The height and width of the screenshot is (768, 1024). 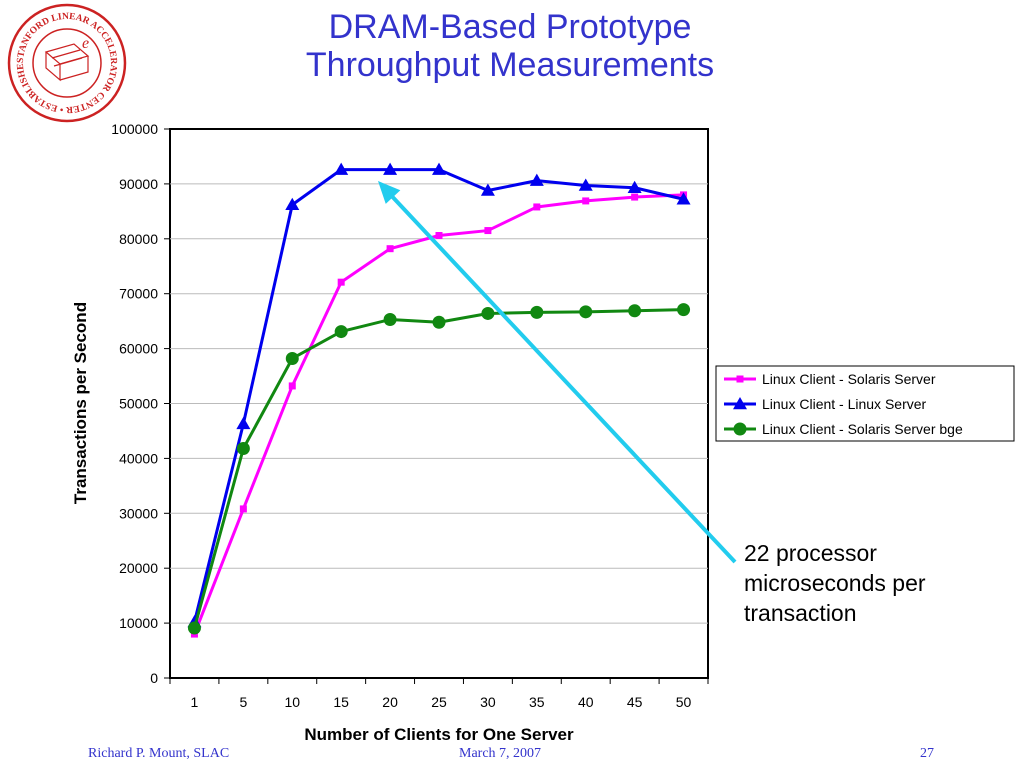 I want to click on x-tick-label: 35, so click(x=537, y=702).